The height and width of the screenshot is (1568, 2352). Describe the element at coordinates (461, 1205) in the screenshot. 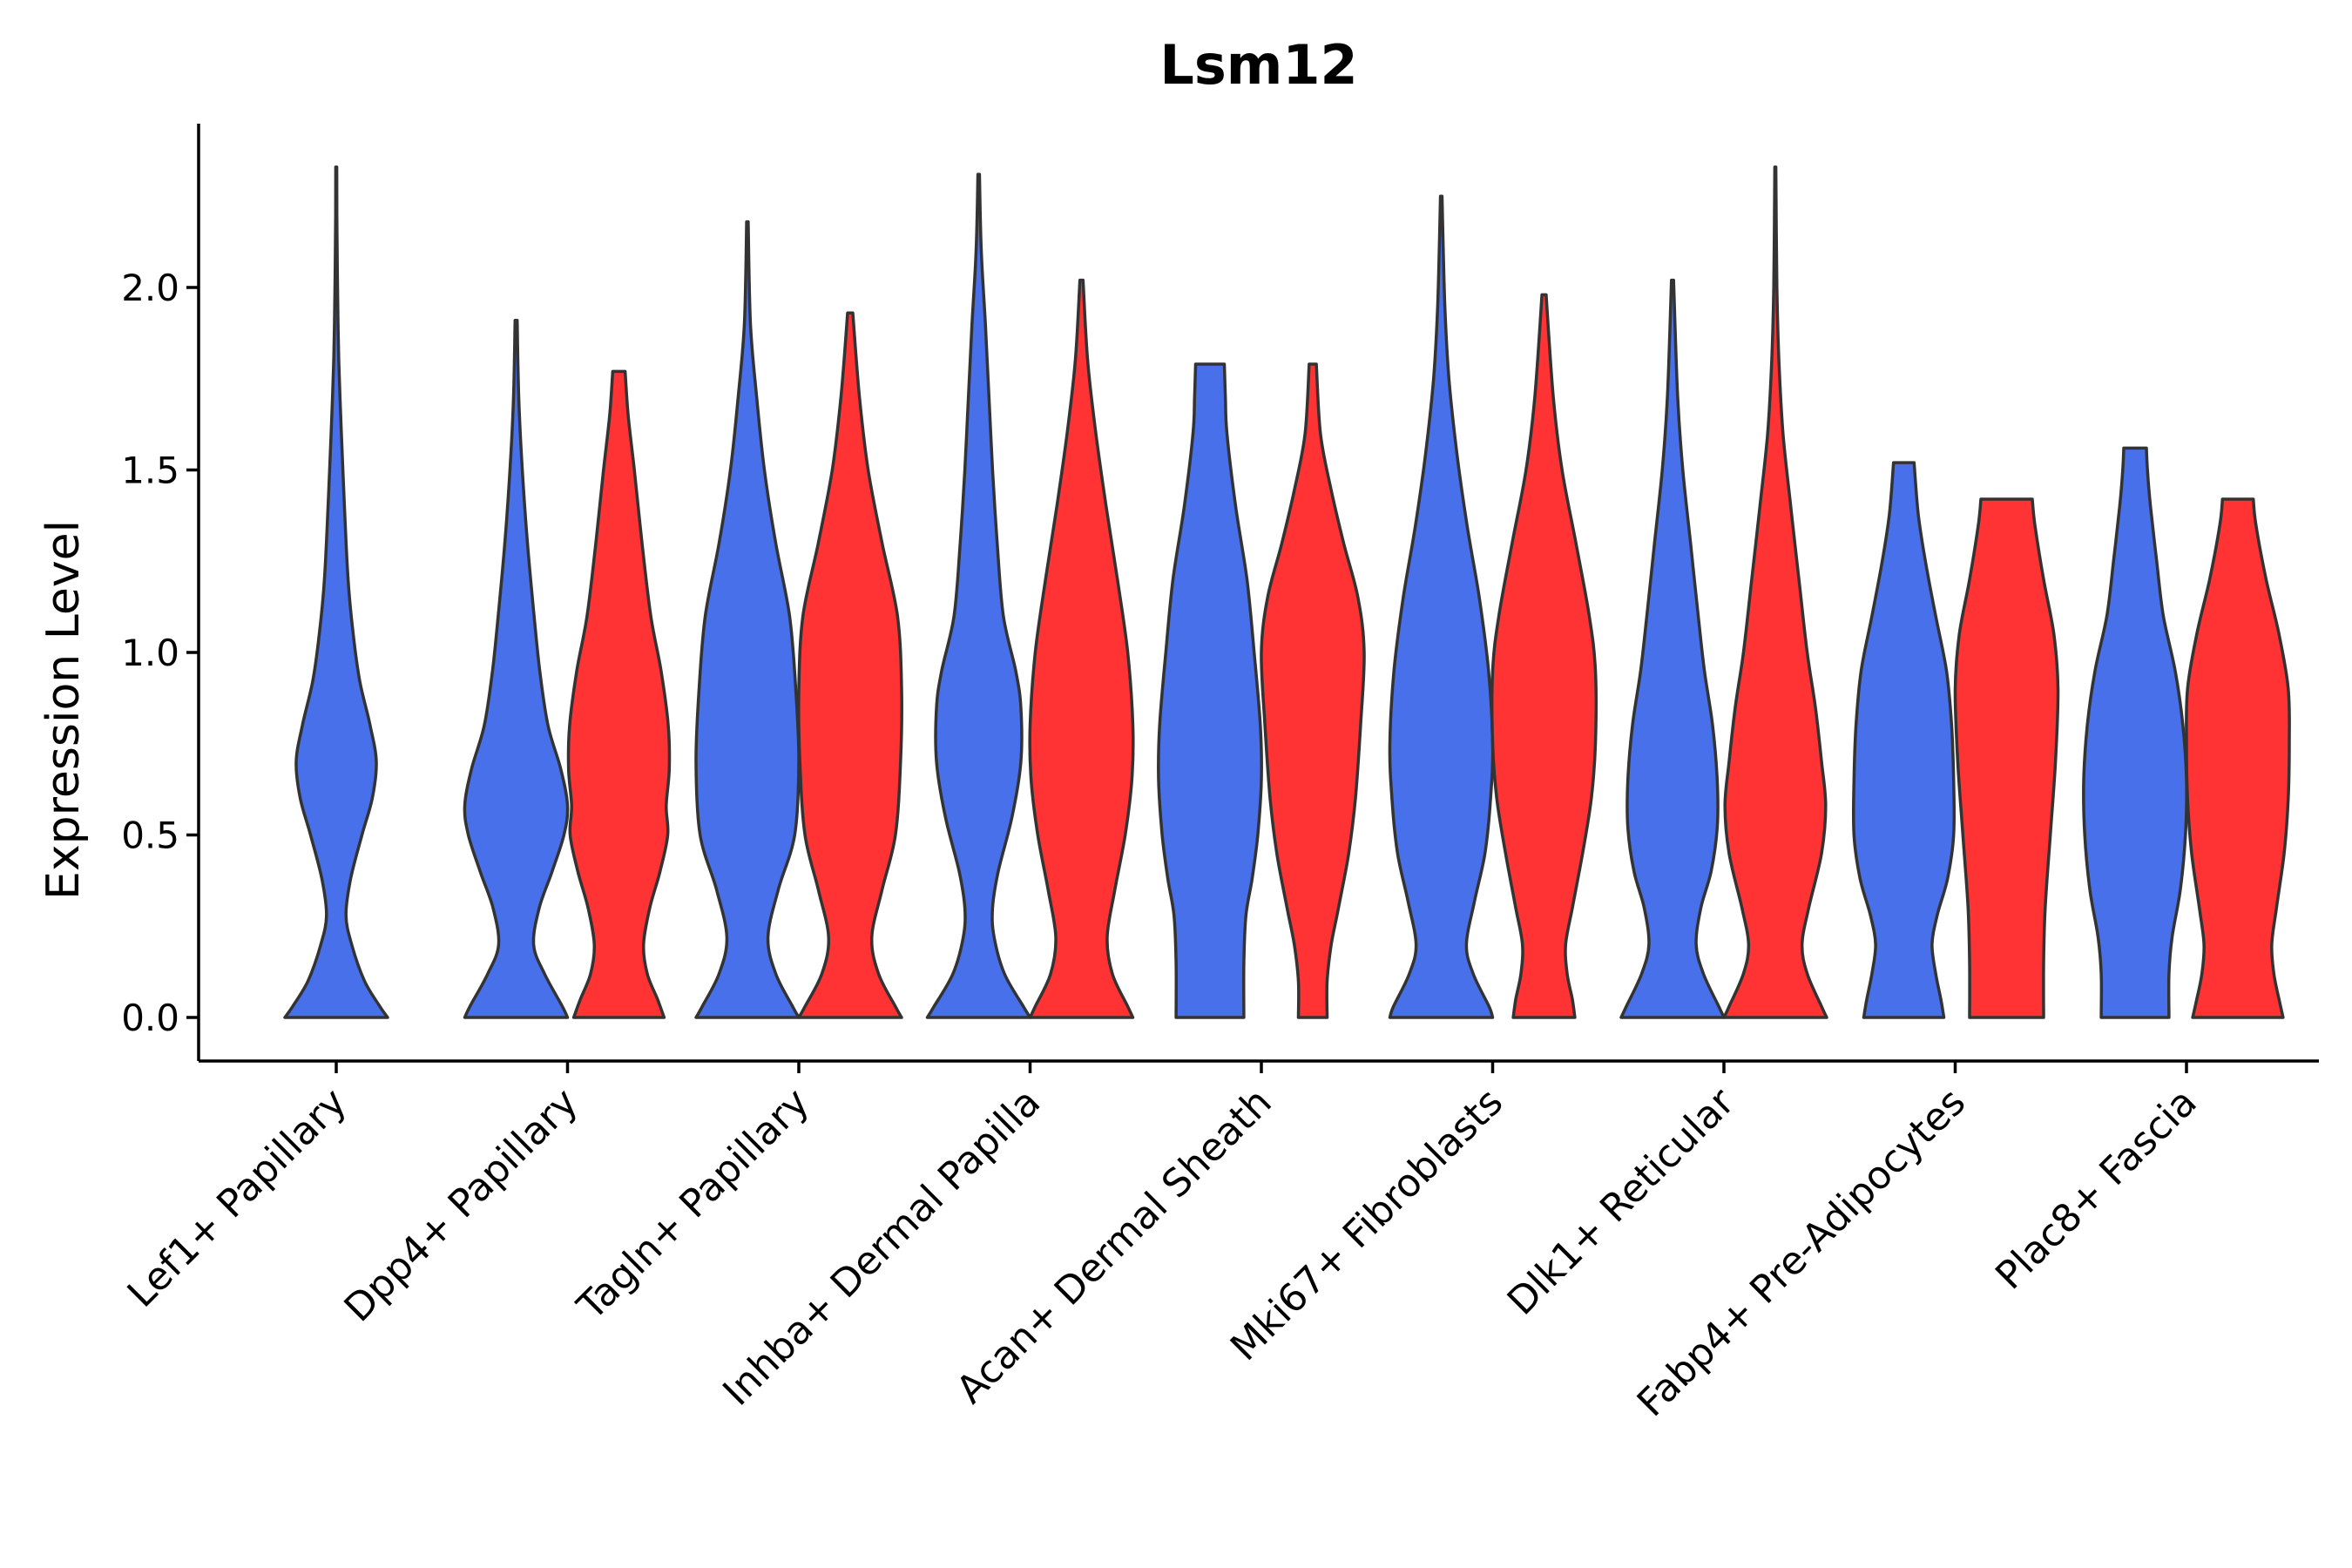

I see `x-category-label: Dpp4+ Papillary` at that location.